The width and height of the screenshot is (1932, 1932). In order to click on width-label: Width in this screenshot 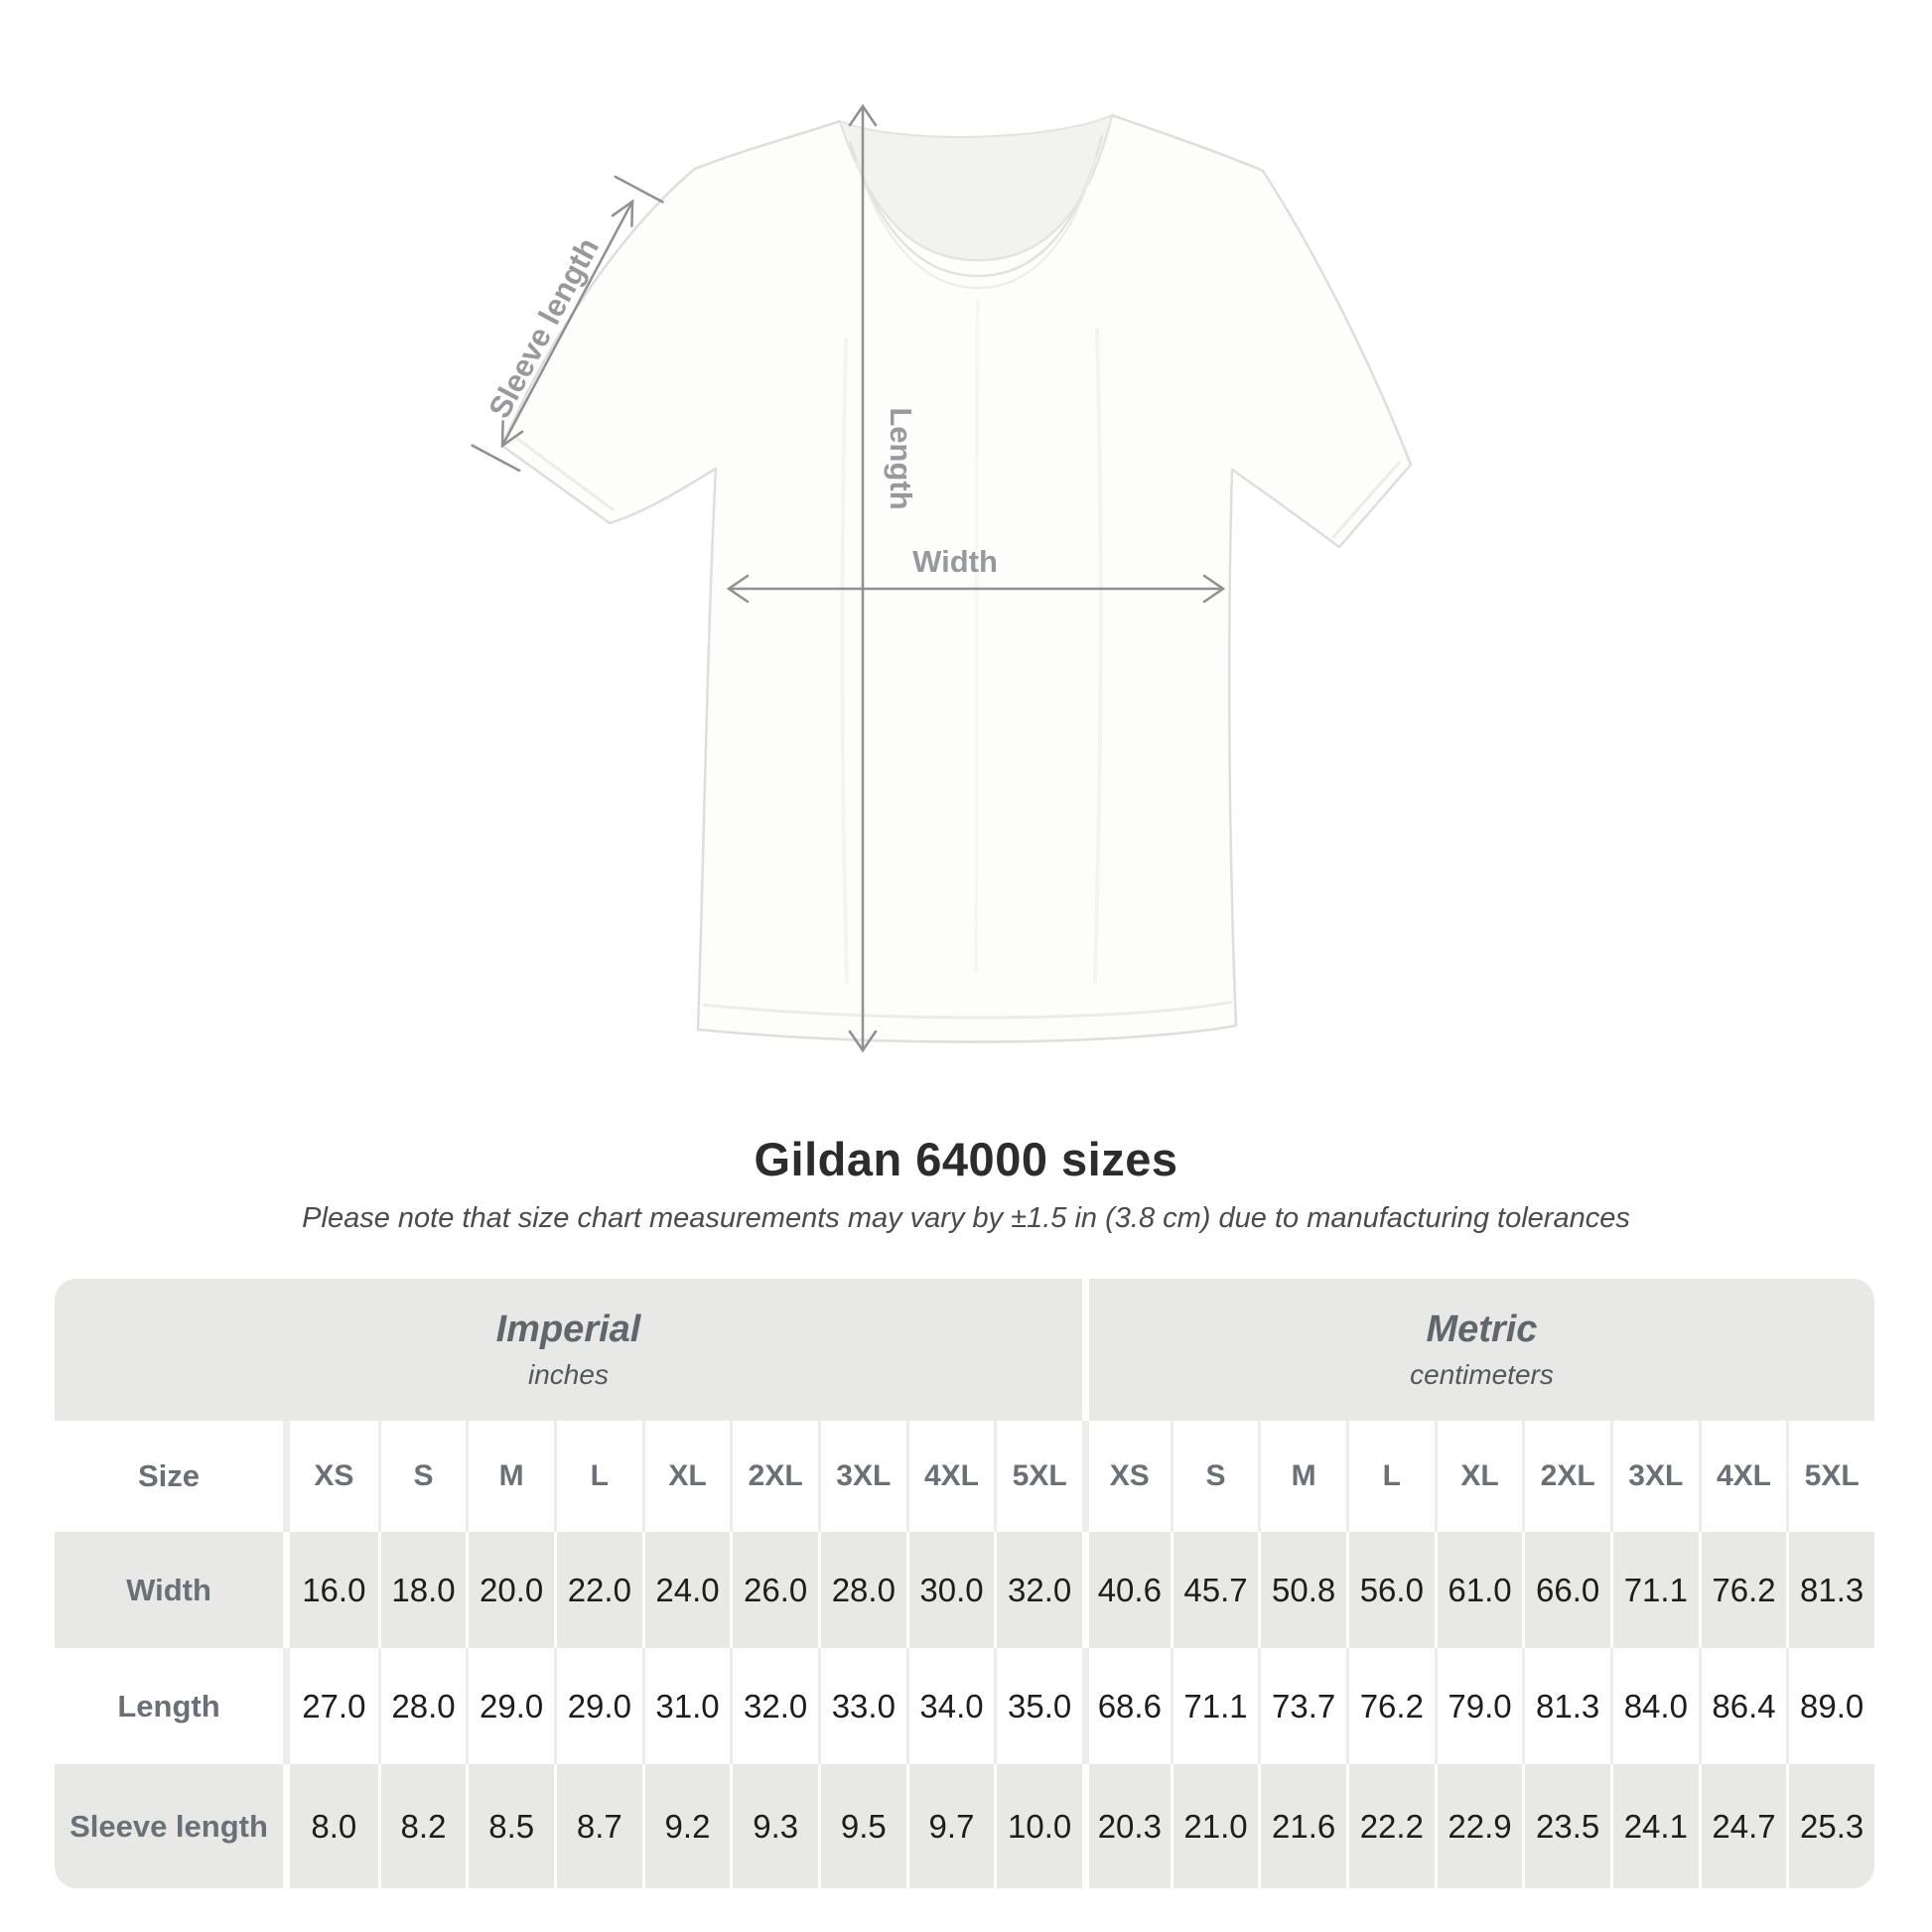, I will do `click(955, 561)`.